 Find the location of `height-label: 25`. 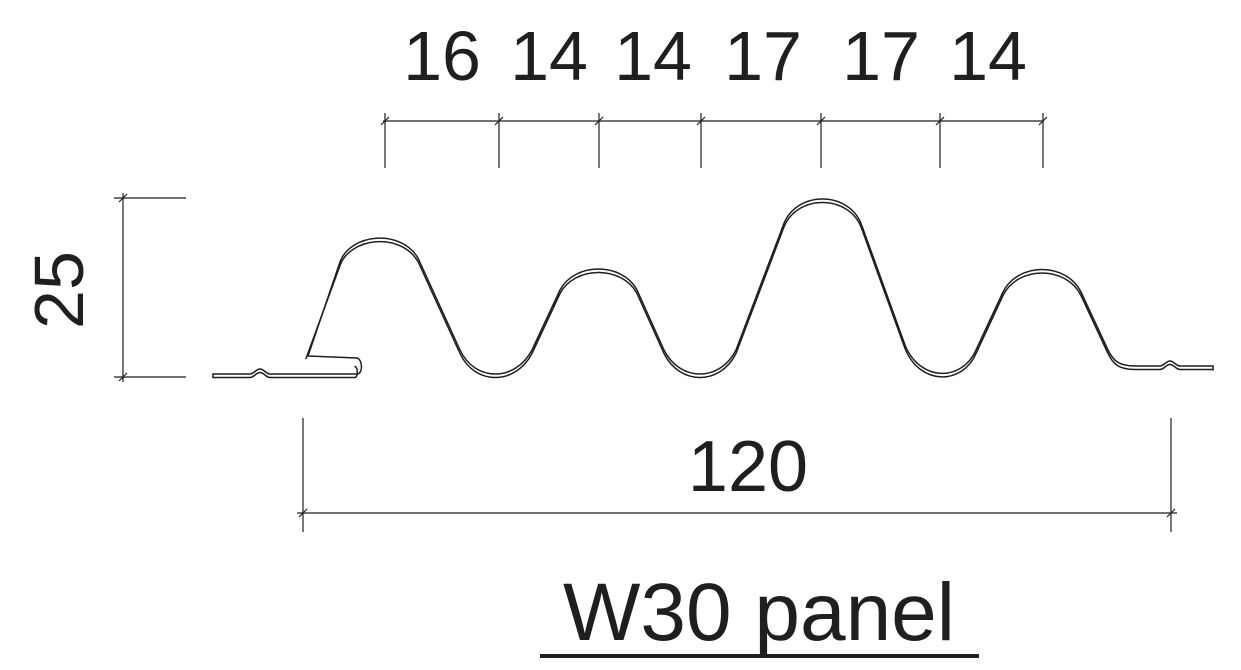

height-label: 25 is located at coordinates (59, 290).